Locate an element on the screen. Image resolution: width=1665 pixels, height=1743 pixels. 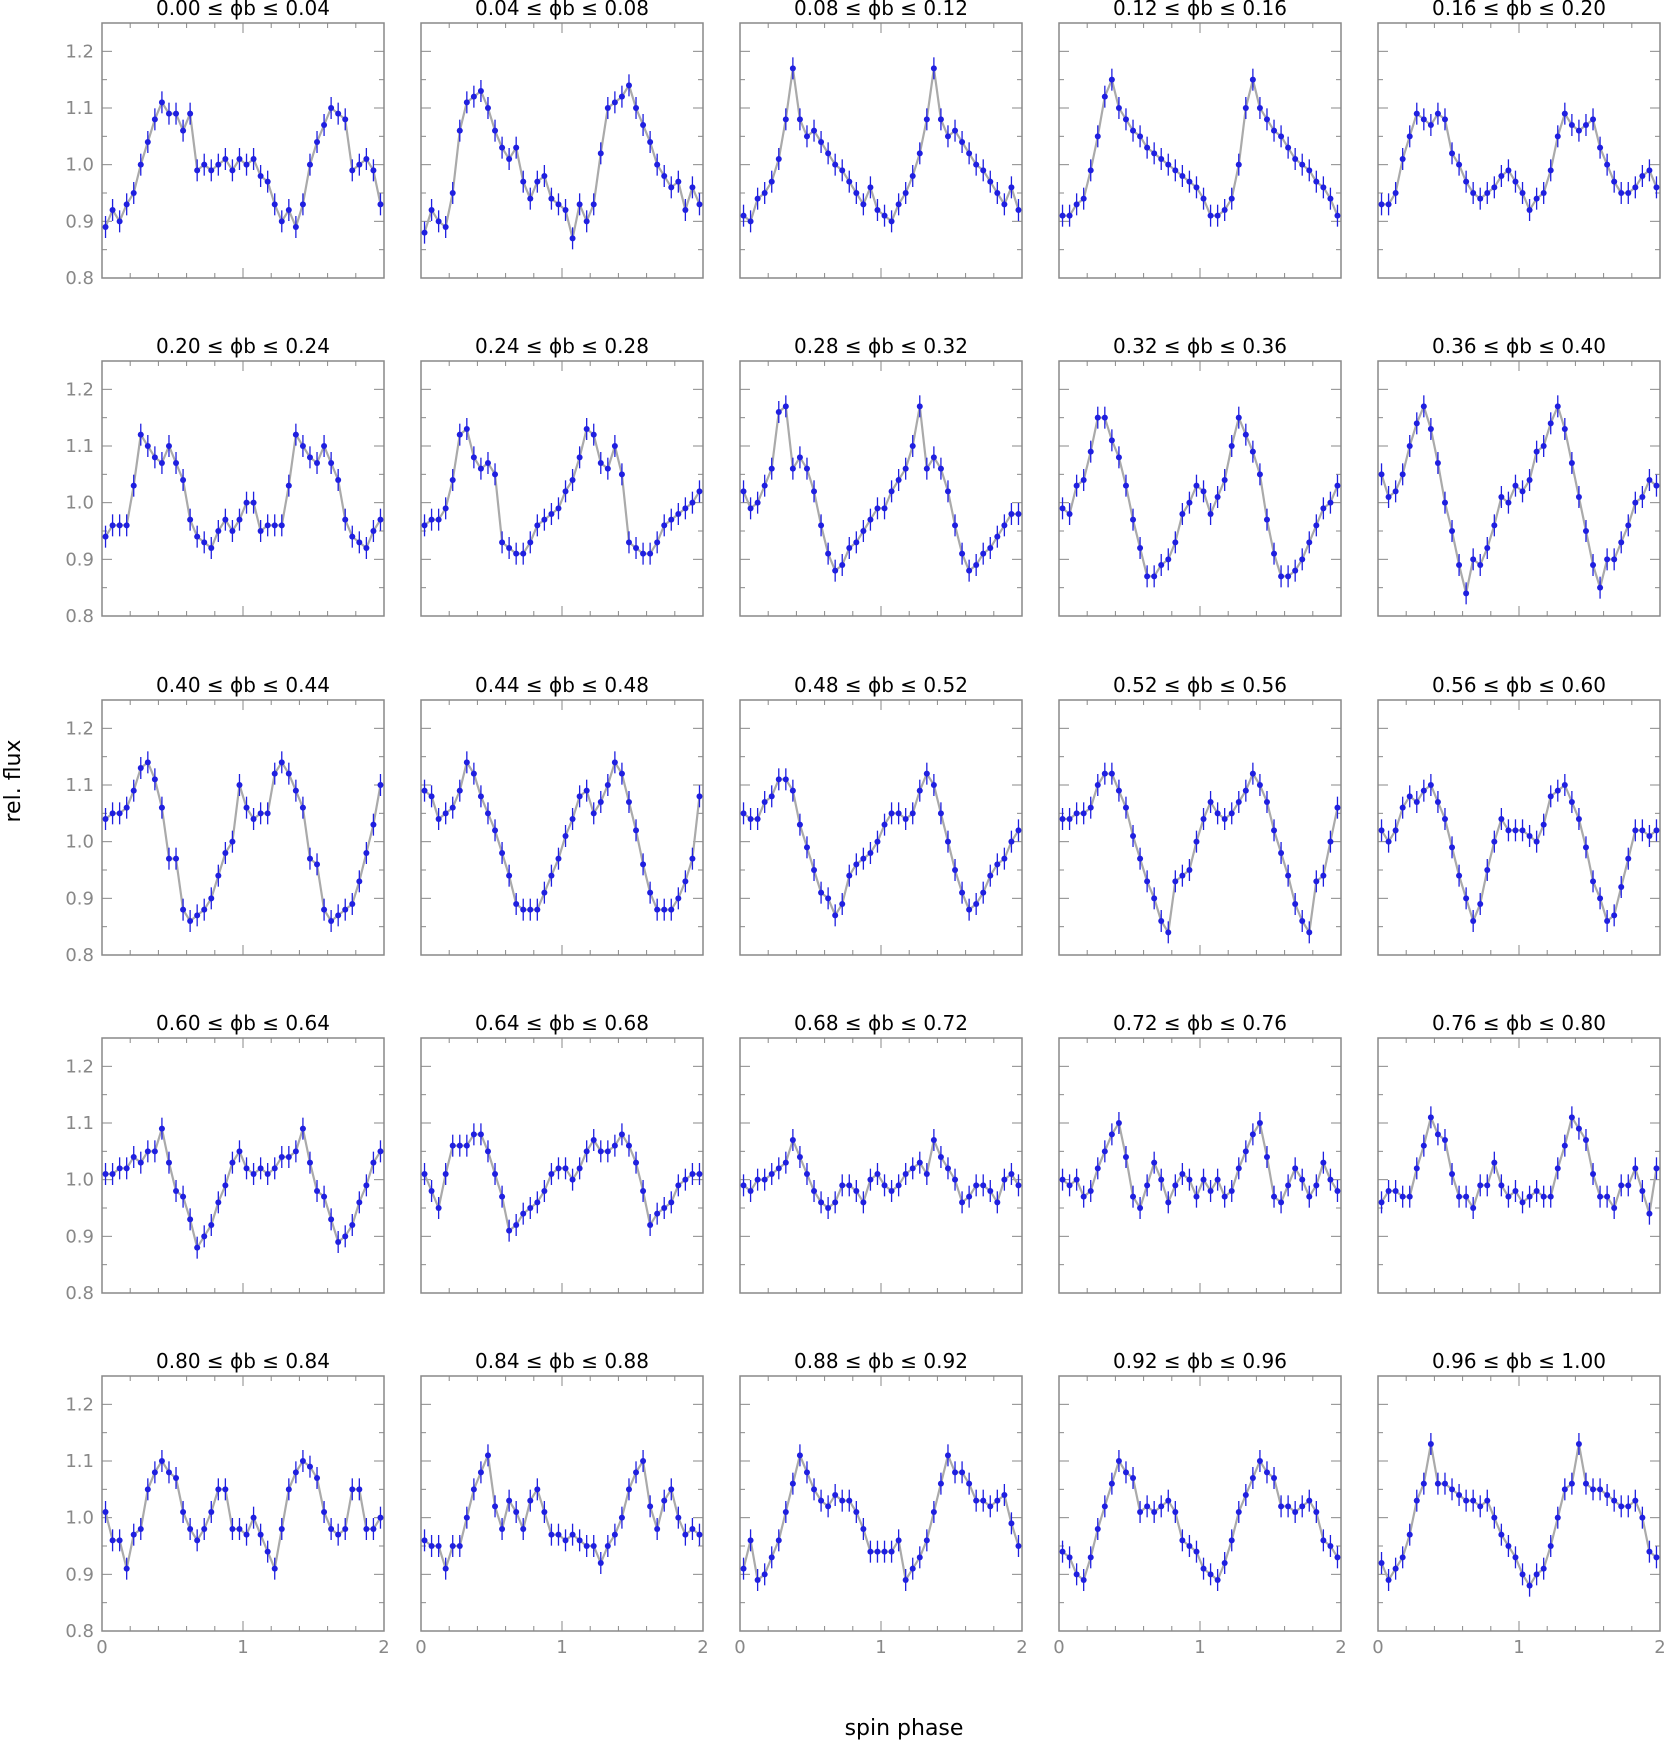
panel-title: 0.84 ≤ ϕb ≤ 0.88 is located at coordinates (562, 1361).